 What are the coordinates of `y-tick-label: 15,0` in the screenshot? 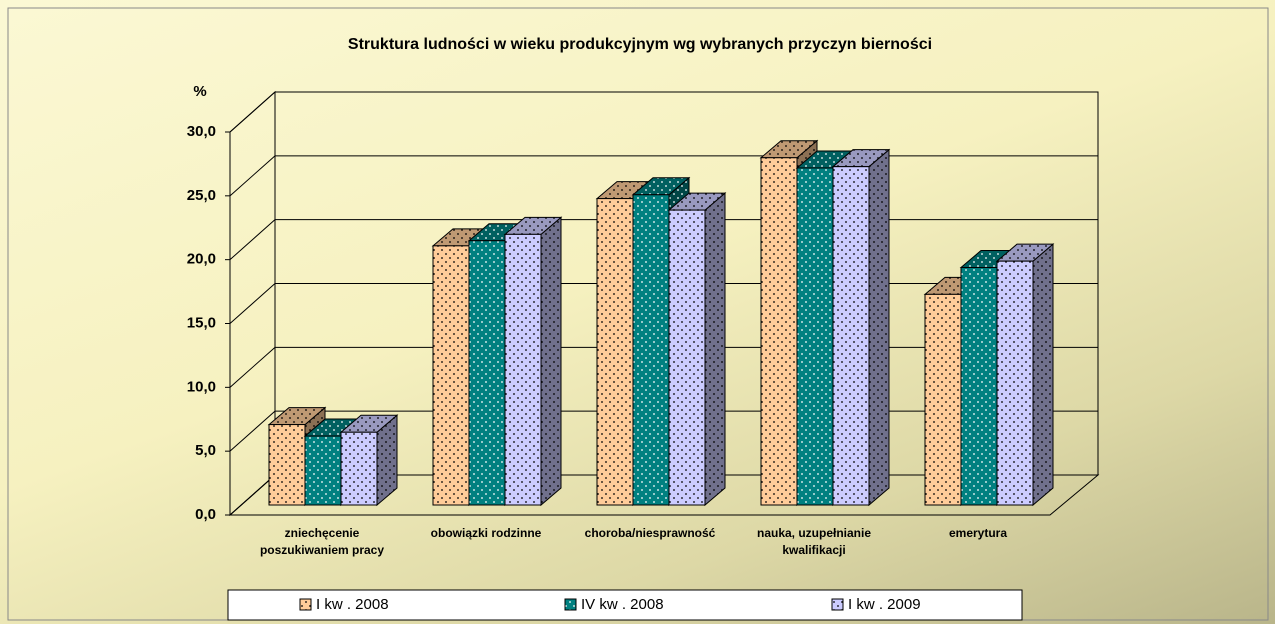 It's located at (201, 322).